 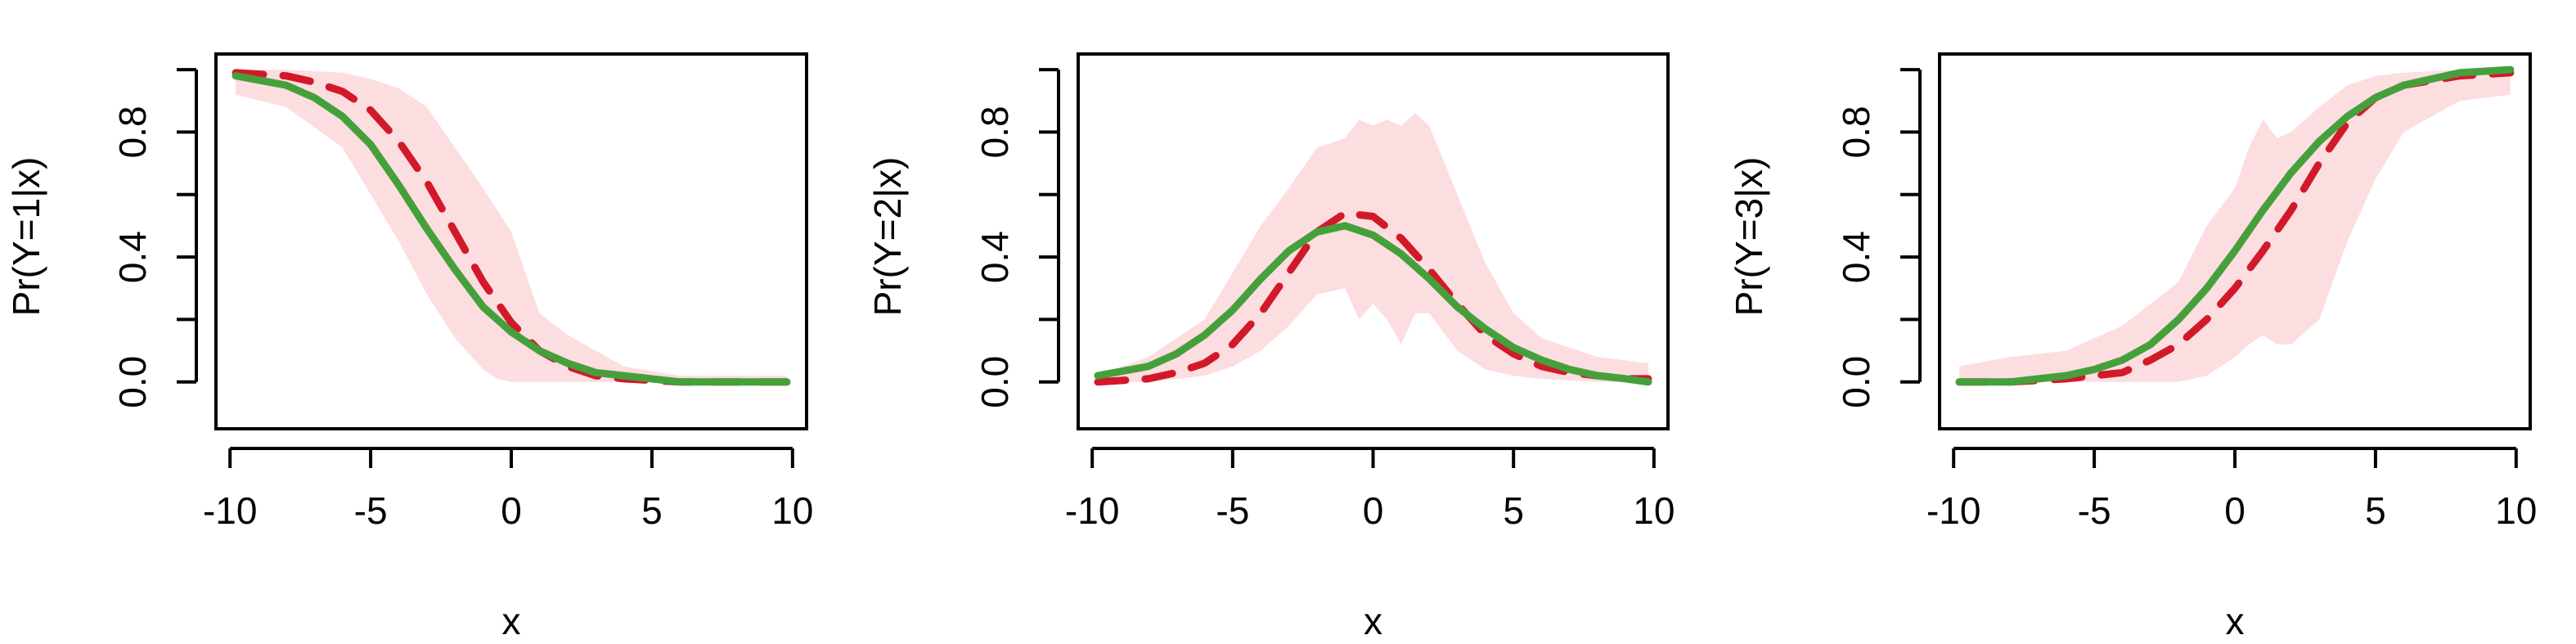 I want to click on y-axis-label: Pr(Y=2|x), so click(x=887, y=237).